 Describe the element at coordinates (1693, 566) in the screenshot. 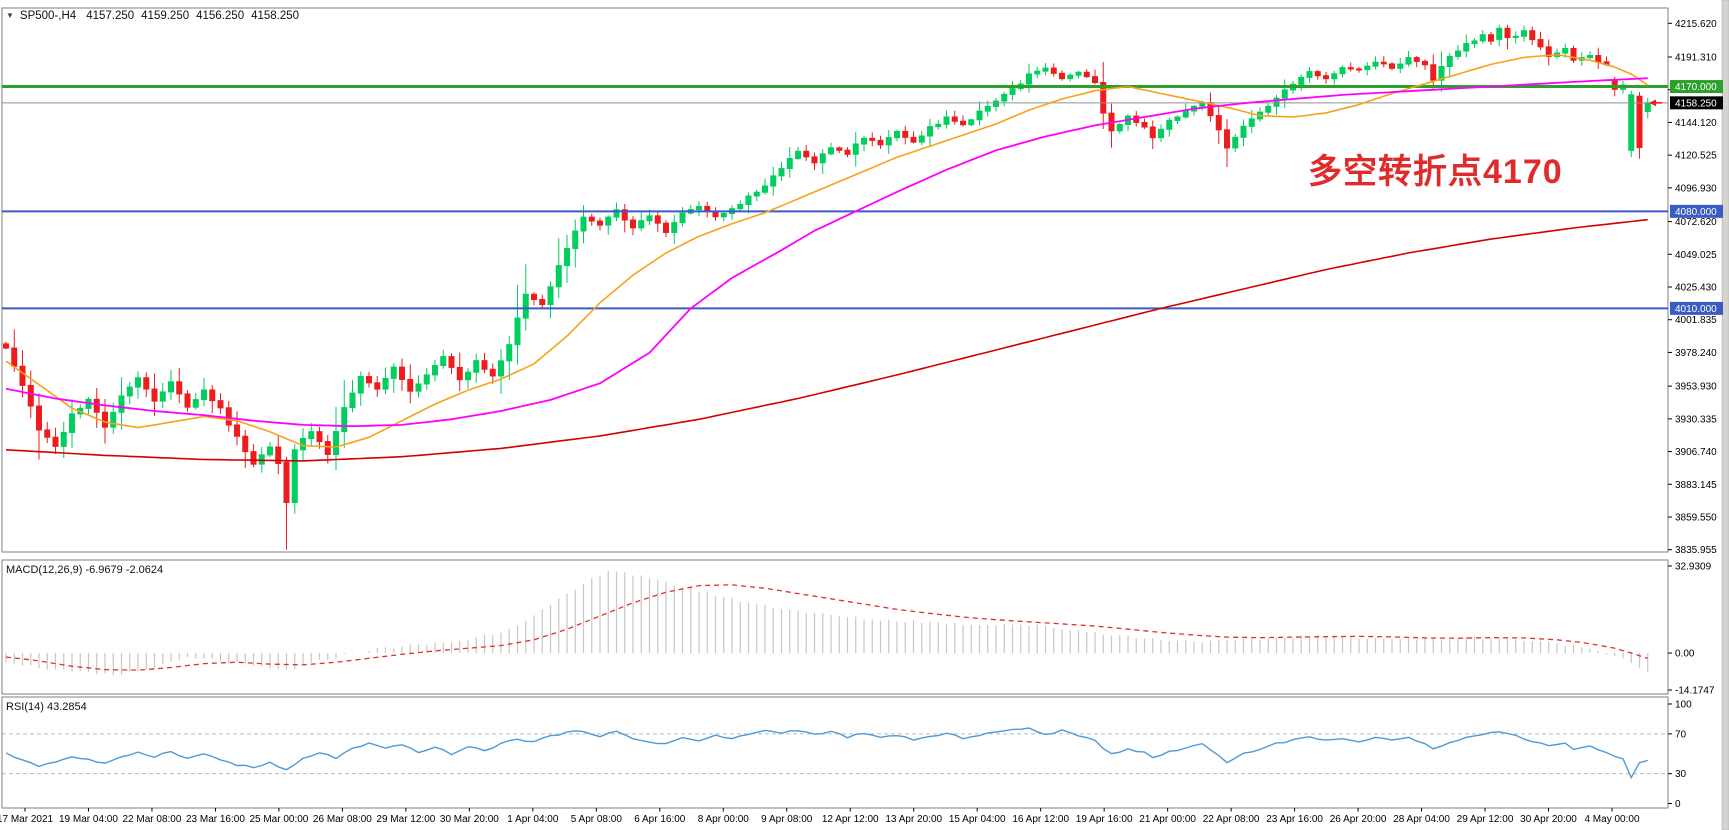

I see `macd-tick-label: 32.9309` at that location.